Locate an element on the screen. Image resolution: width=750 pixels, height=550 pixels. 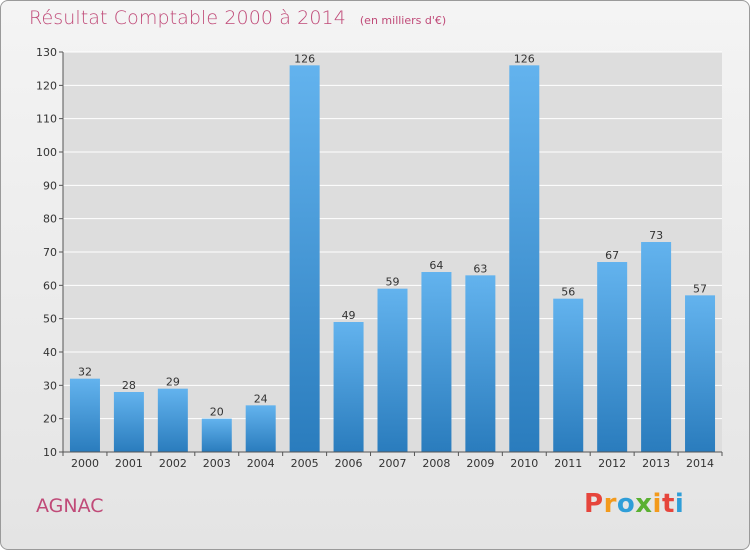
x-tick-label: 2008 is located at coordinates (436, 463).